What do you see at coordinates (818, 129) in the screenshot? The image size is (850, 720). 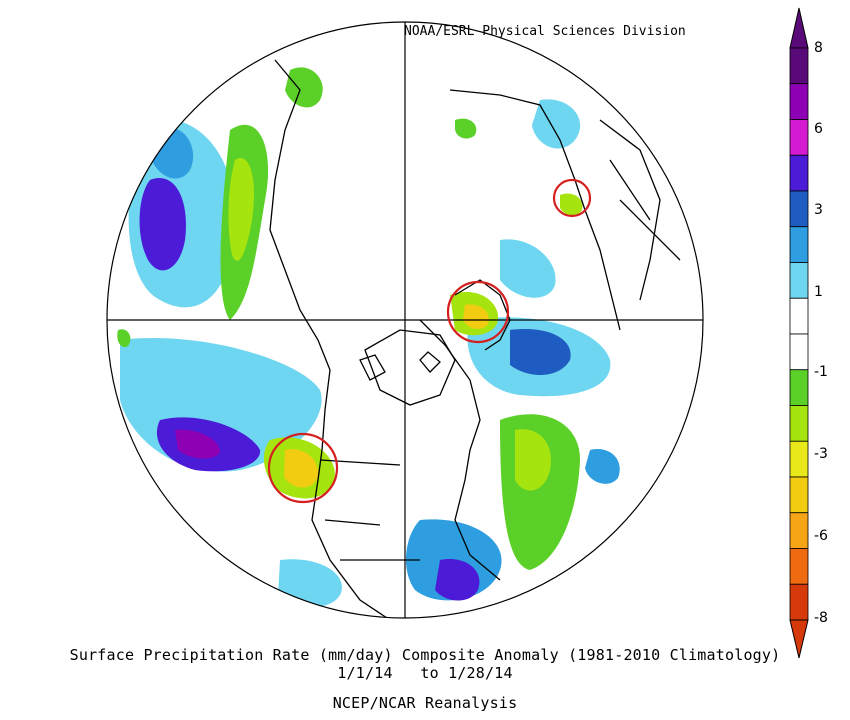 I see `colorbar-tick-label: 6` at bounding box center [818, 129].